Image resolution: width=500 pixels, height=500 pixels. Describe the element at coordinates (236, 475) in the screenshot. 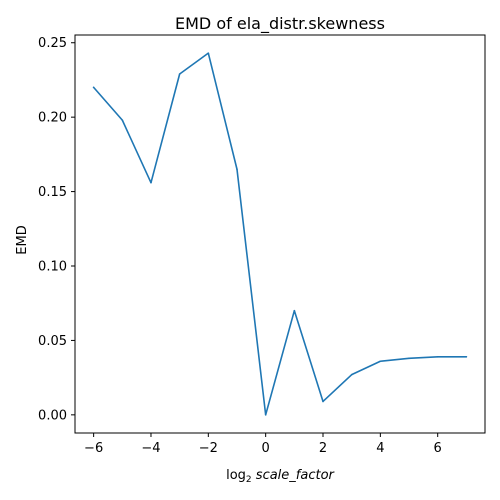

I see `x-axis-label-prefix: log` at that location.